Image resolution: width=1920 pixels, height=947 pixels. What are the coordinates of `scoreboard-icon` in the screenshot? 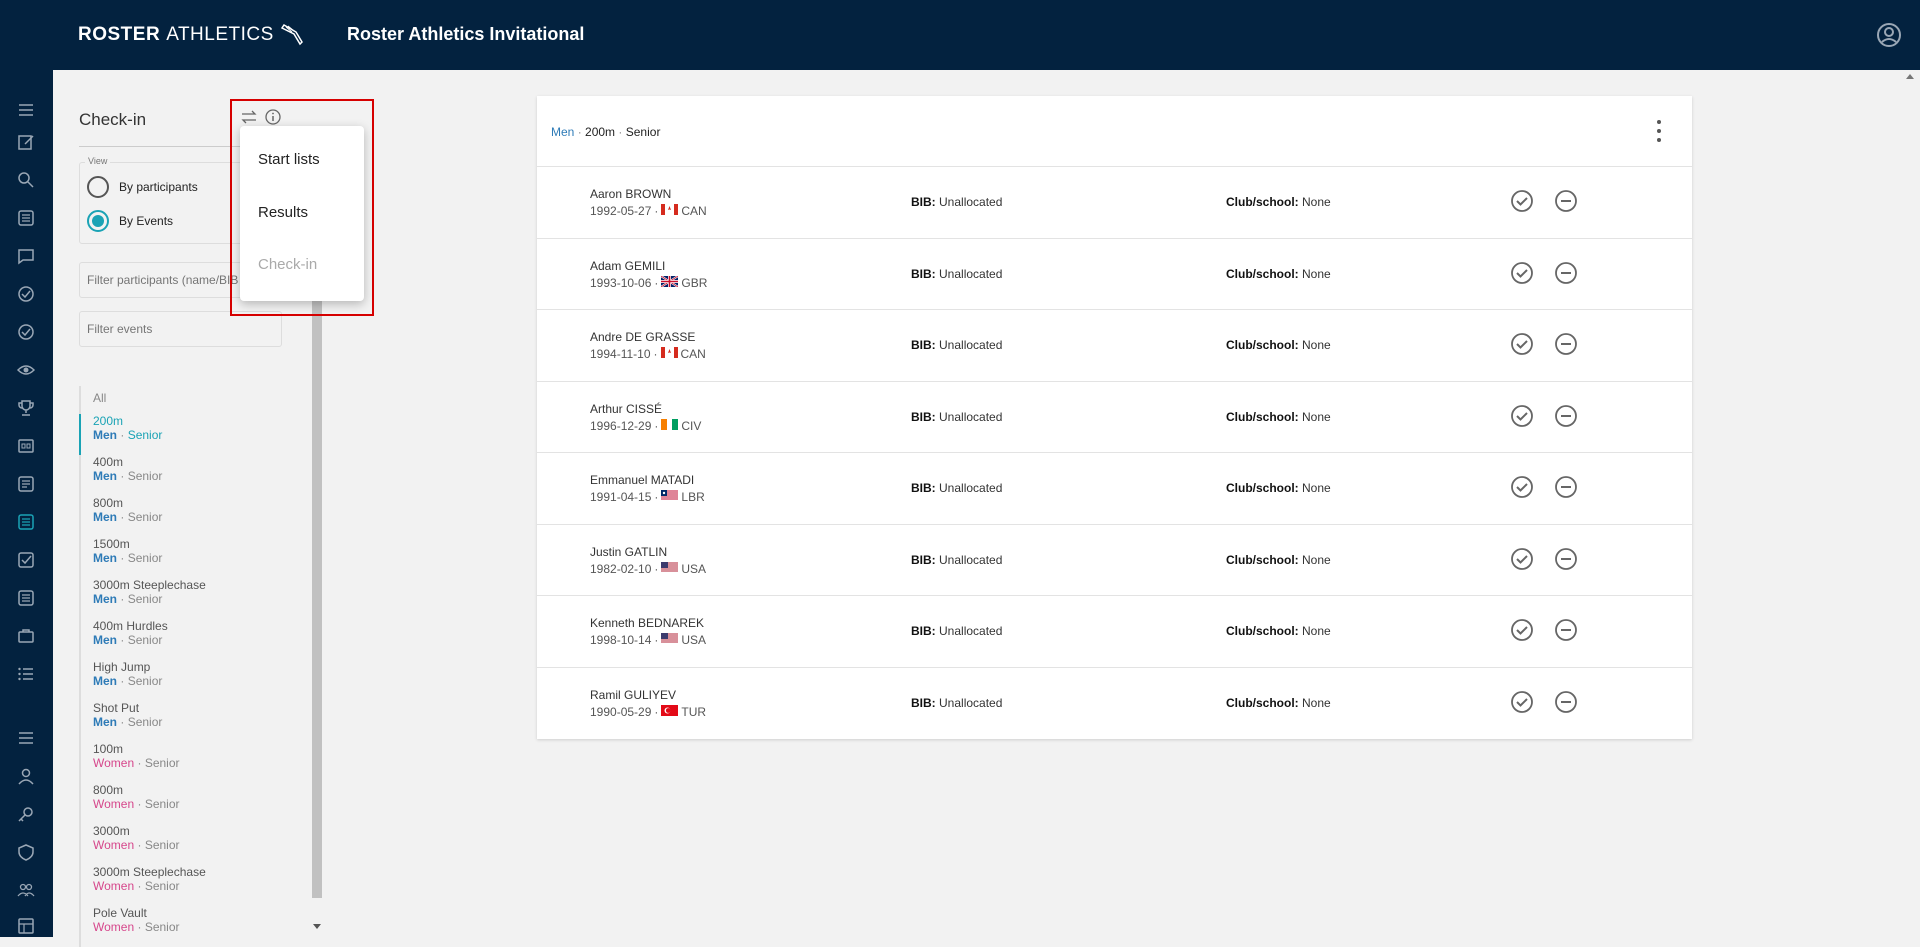 It's located at (26, 446).